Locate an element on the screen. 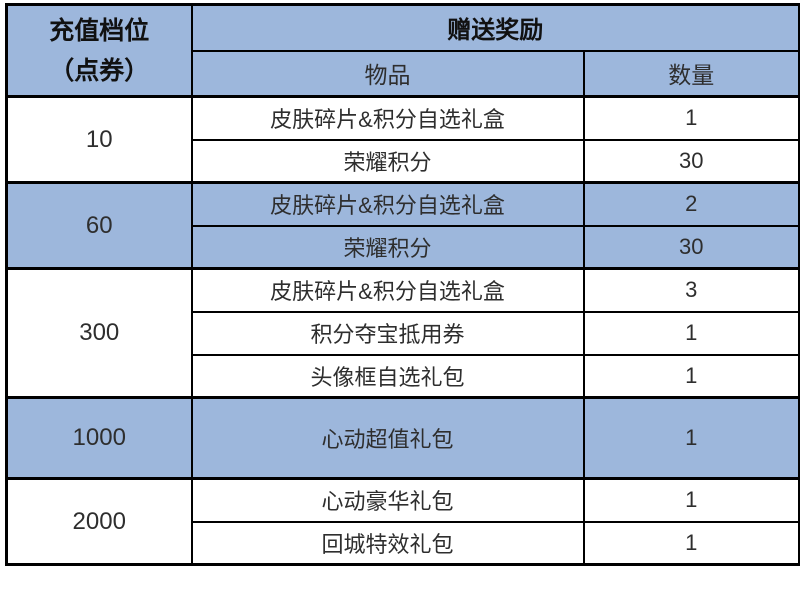  table-row: 积分夺宝抵用券 1 is located at coordinates (403, 333).